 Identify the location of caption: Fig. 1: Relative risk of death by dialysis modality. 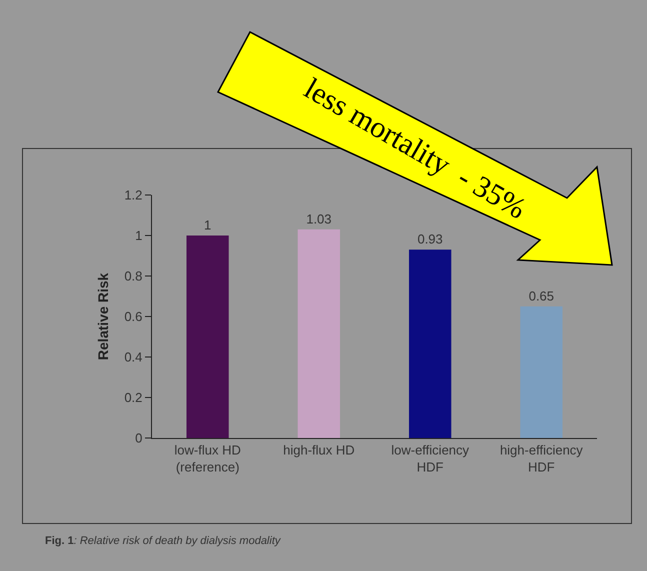
(163, 541).